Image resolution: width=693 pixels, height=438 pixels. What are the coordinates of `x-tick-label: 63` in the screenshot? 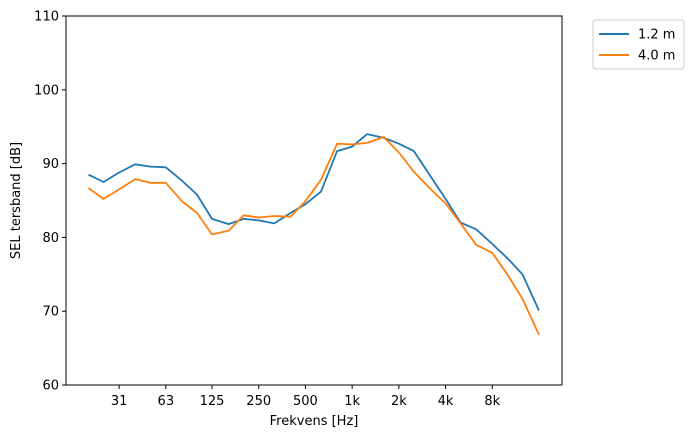 It's located at (166, 401).